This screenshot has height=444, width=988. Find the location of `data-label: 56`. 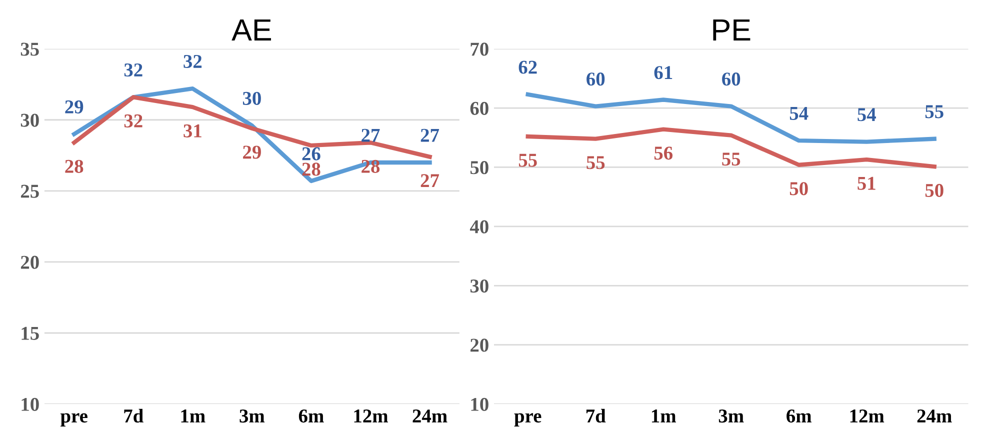

data-label: 56 is located at coordinates (663, 153).